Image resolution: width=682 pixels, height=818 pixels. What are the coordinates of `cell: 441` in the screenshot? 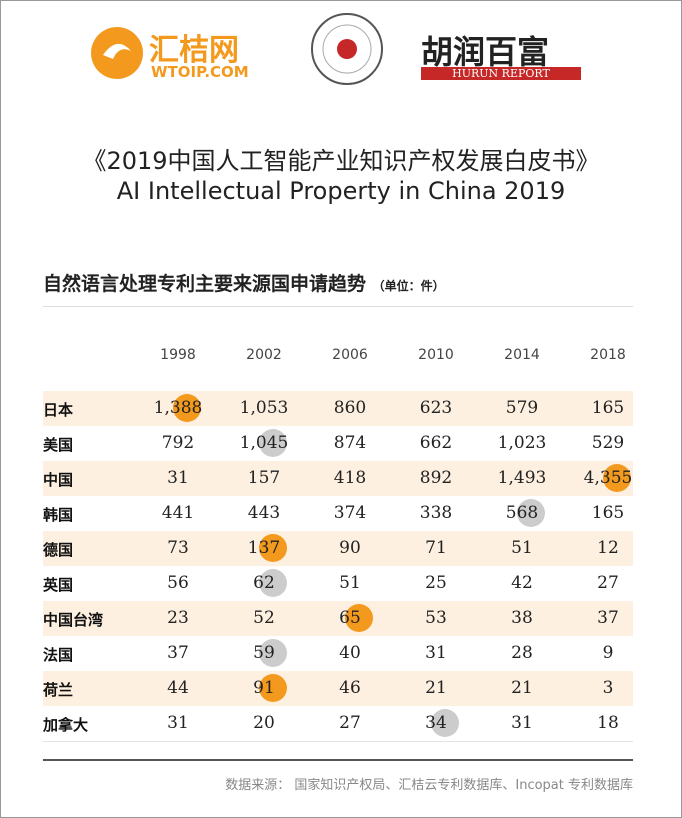 It's located at (178, 513).